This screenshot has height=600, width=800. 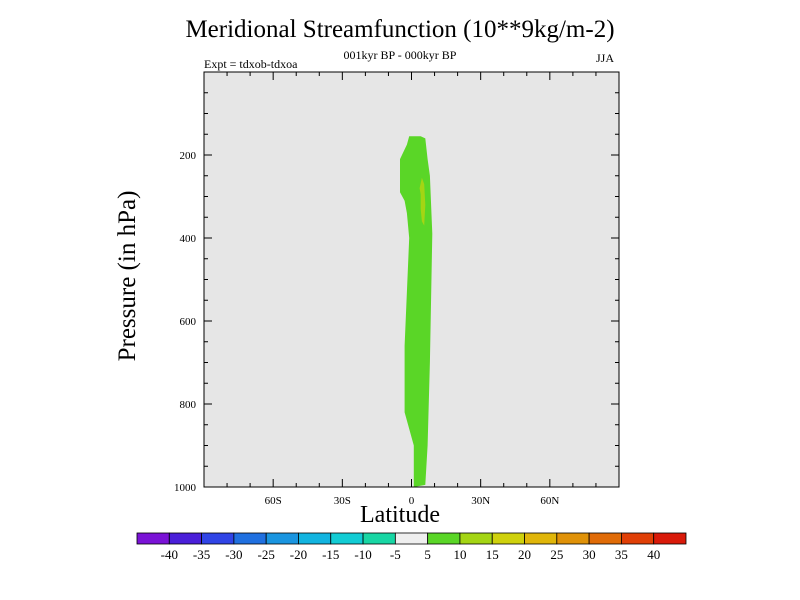 What do you see at coordinates (342, 501) in the screenshot?
I see `x-tick-label: 30S` at bounding box center [342, 501].